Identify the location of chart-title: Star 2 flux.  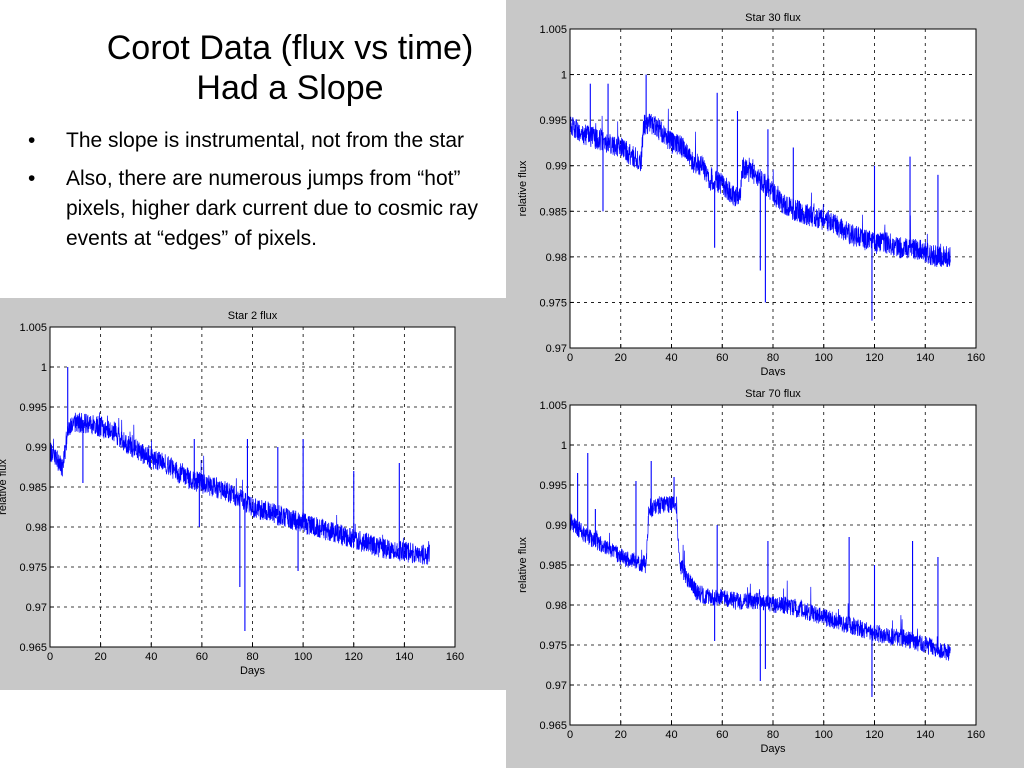
(253, 316).